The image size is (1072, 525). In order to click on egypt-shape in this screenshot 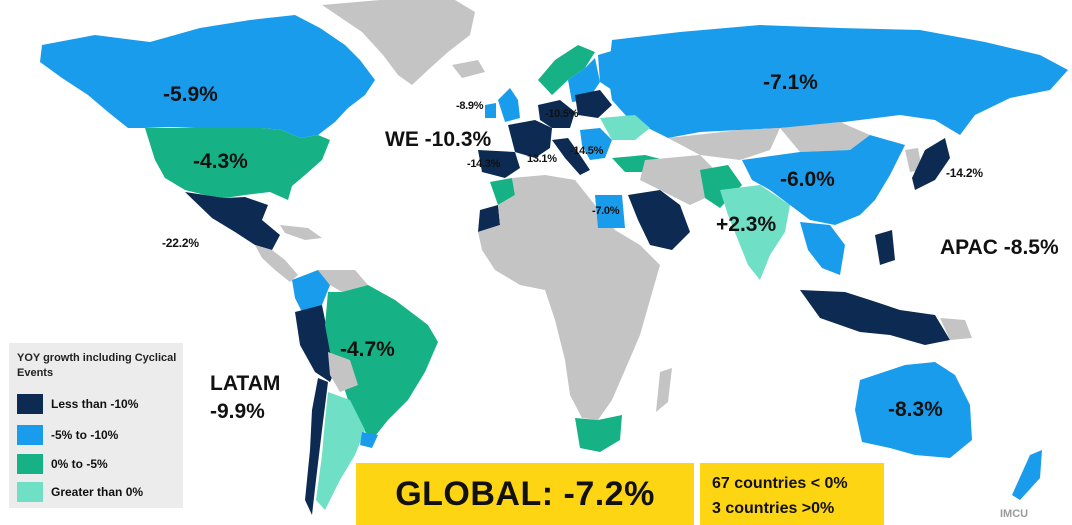, I will do `click(610, 211)`.